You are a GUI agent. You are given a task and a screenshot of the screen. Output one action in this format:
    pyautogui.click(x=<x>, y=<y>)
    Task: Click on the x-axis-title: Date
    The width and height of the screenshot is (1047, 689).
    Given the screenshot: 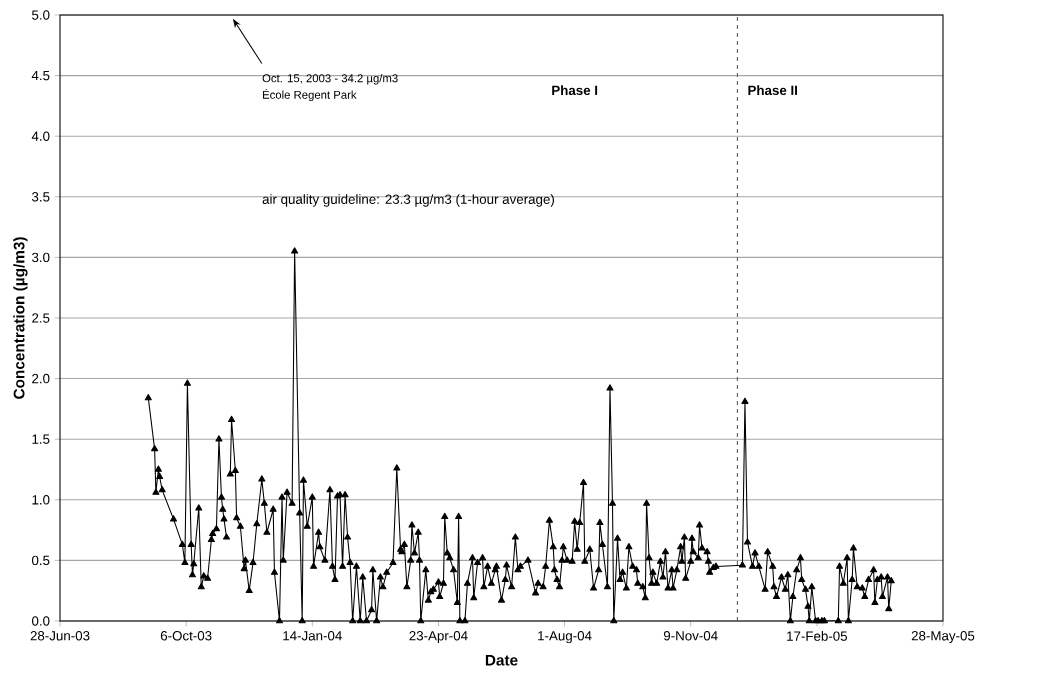 What is the action you would take?
    pyautogui.click(x=501, y=660)
    